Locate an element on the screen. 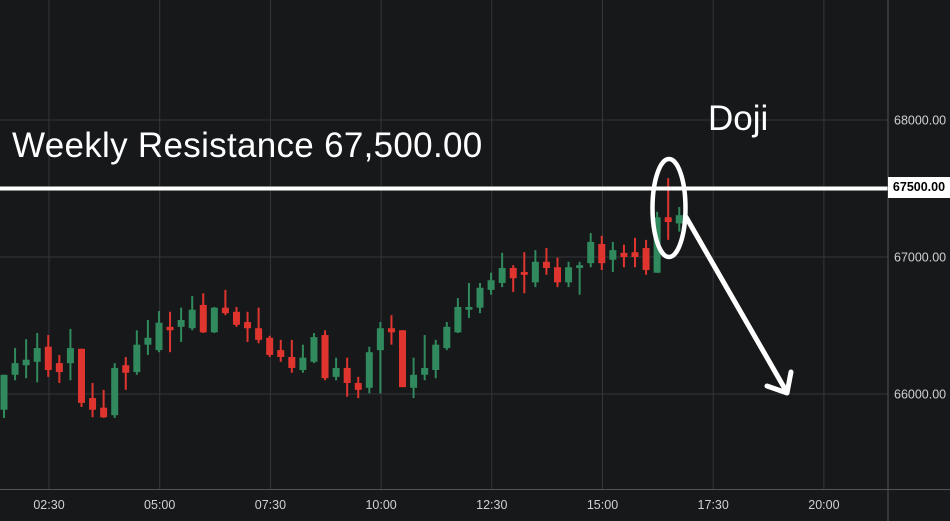  doji-annotation-text: Doji is located at coordinates (738, 118).